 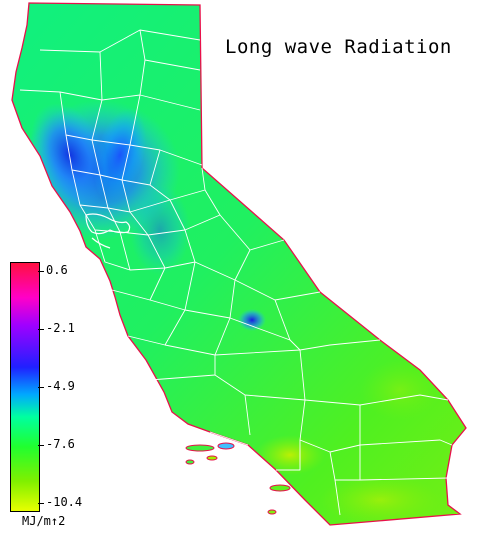 What do you see at coordinates (60, 328) in the screenshot?
I see `scale-label-1: -2.1` at bounding box center [60, 328].